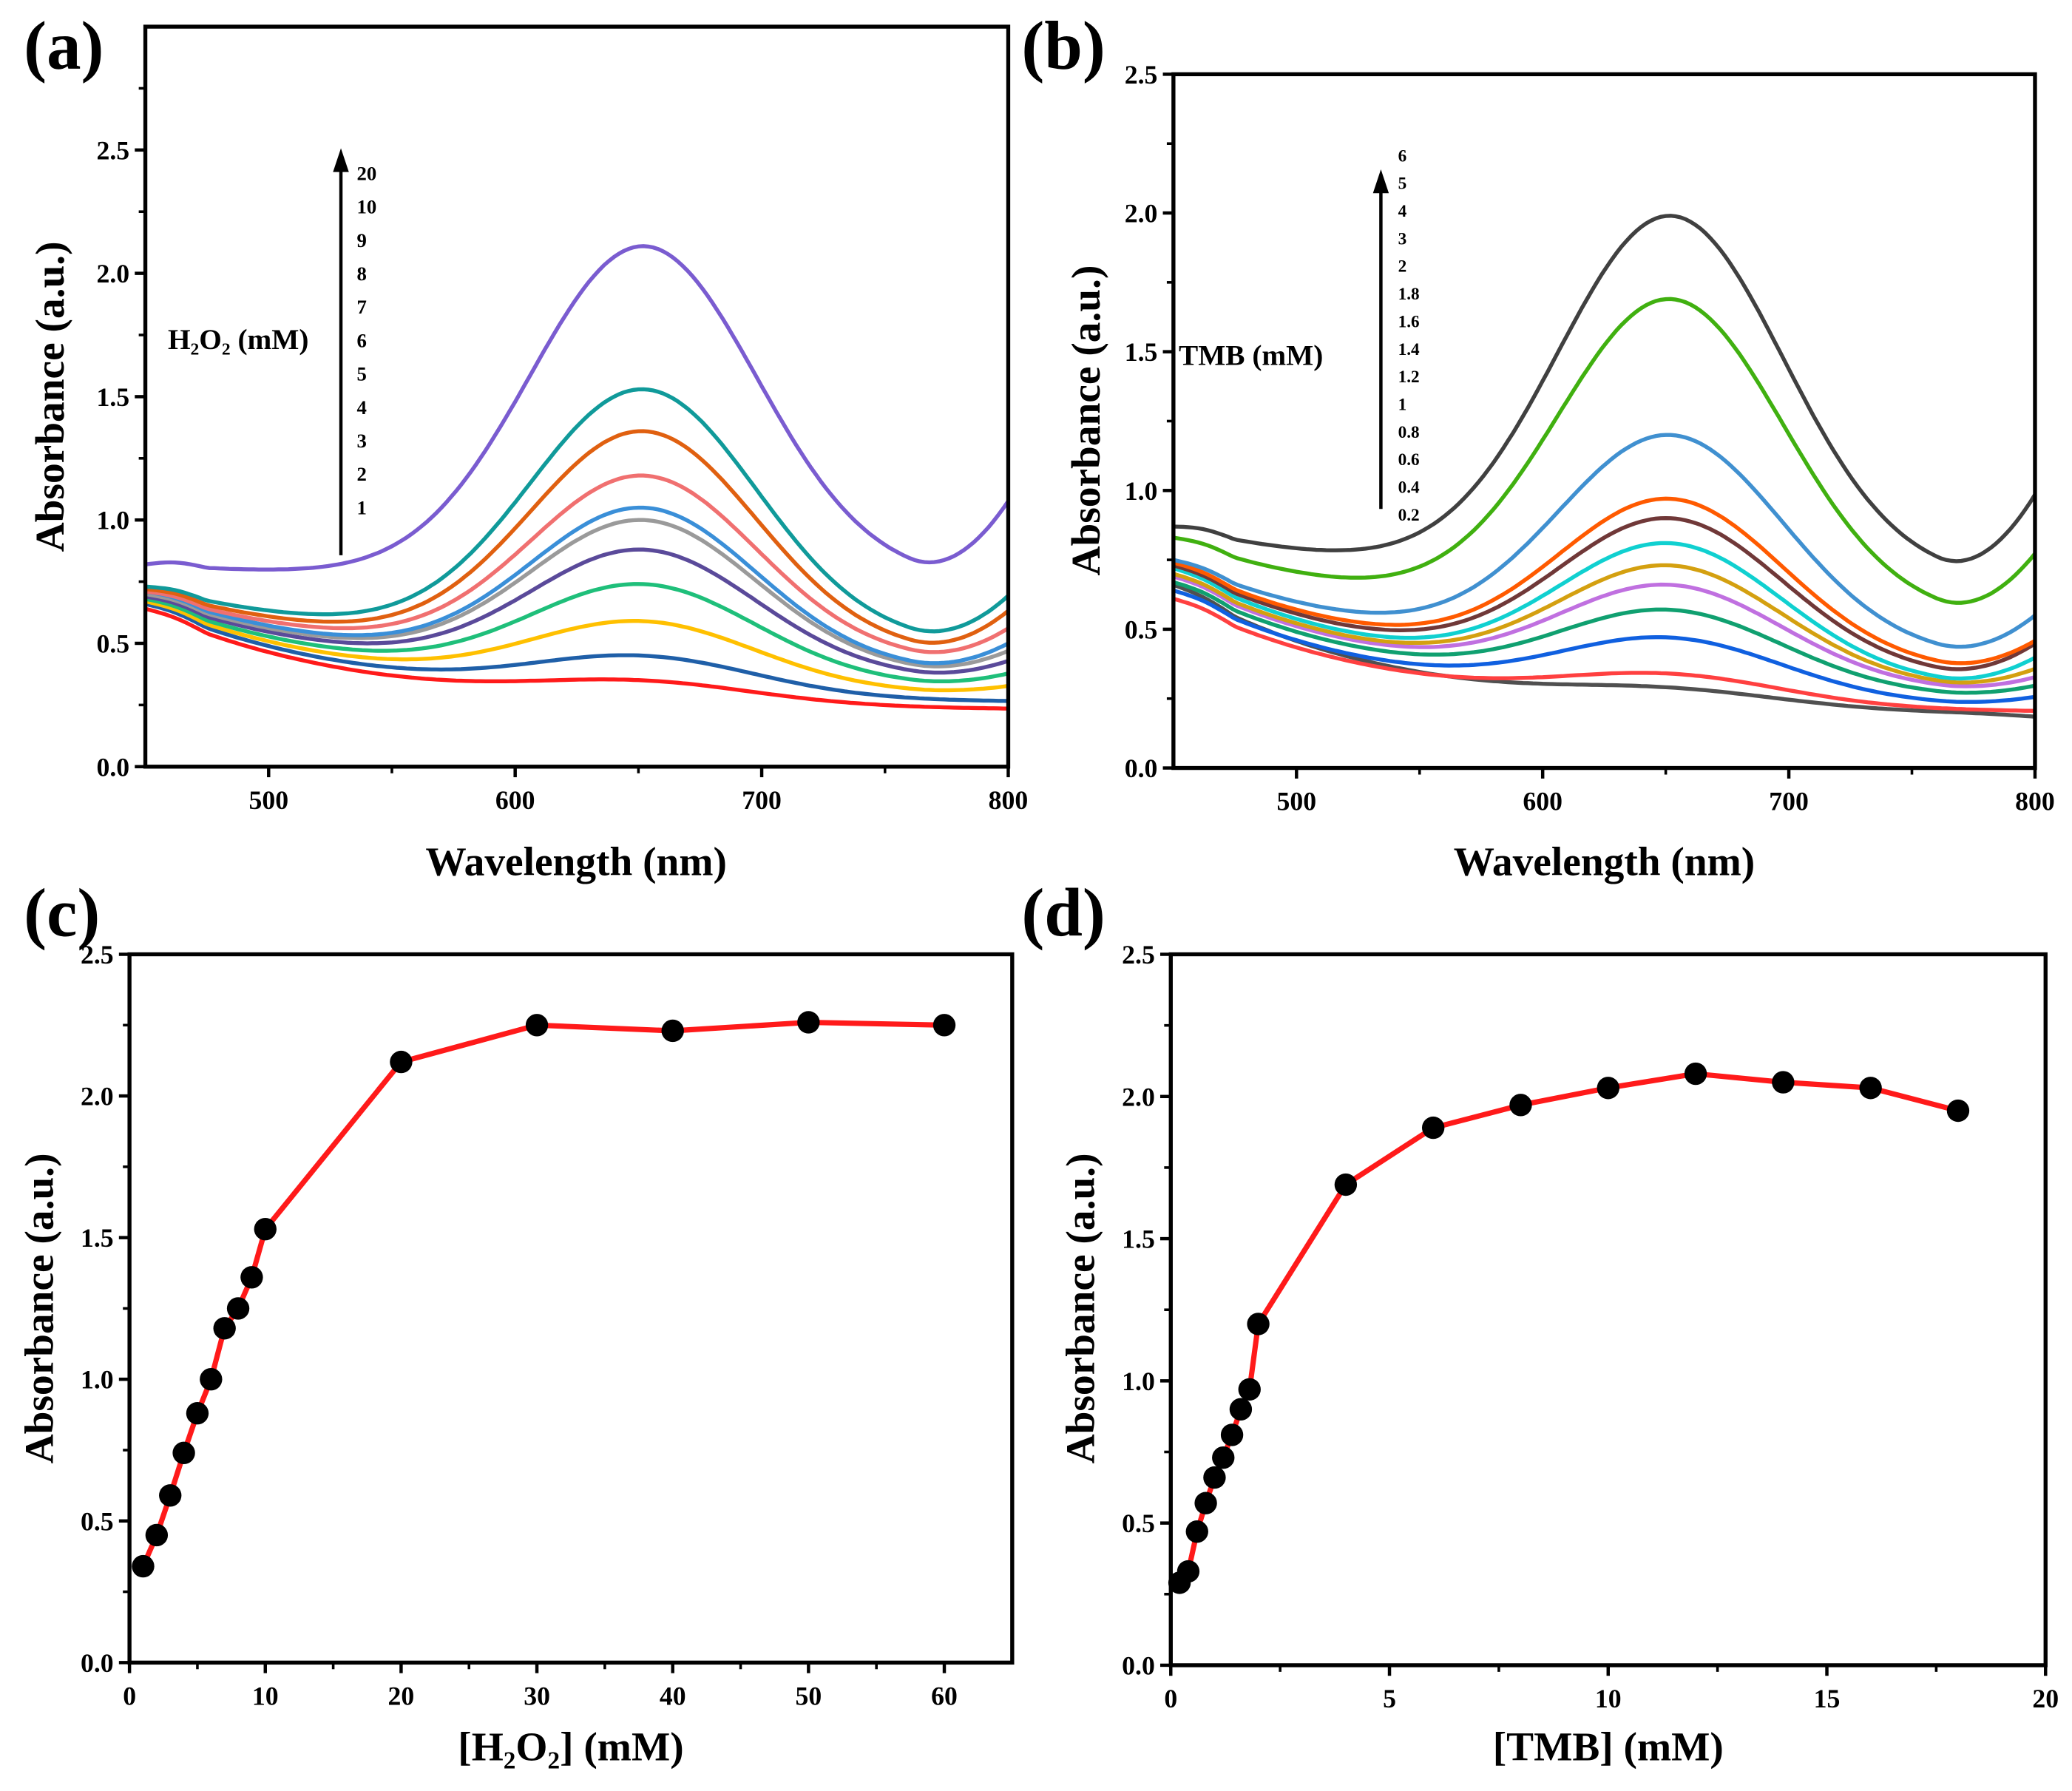 The height and width of the screenshot is (1791, 2072). I want to click on x-tick-label: 40, so click(673, 1696).